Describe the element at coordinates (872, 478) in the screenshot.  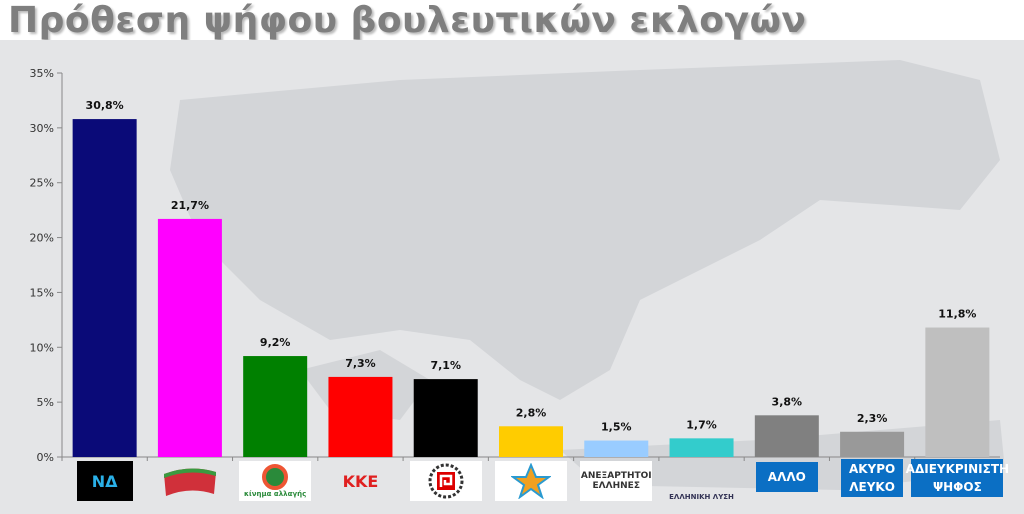
I see `category-label-box: ΑΚΥΡΟ ΛΕΥΚΟ` at that location.